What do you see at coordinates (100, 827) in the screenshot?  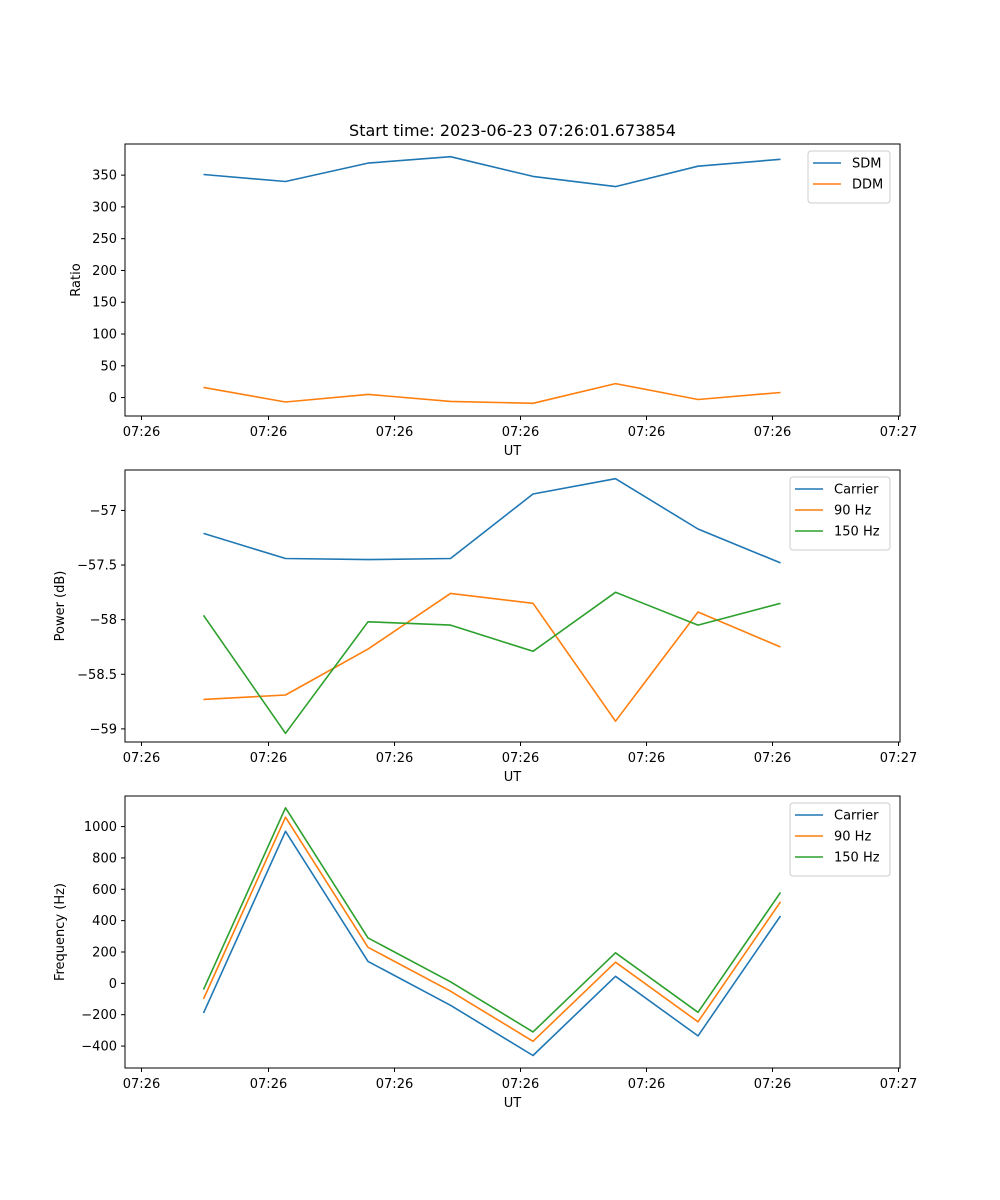 I see `y-tick-label: 1000` at bounding box center [100, 827].